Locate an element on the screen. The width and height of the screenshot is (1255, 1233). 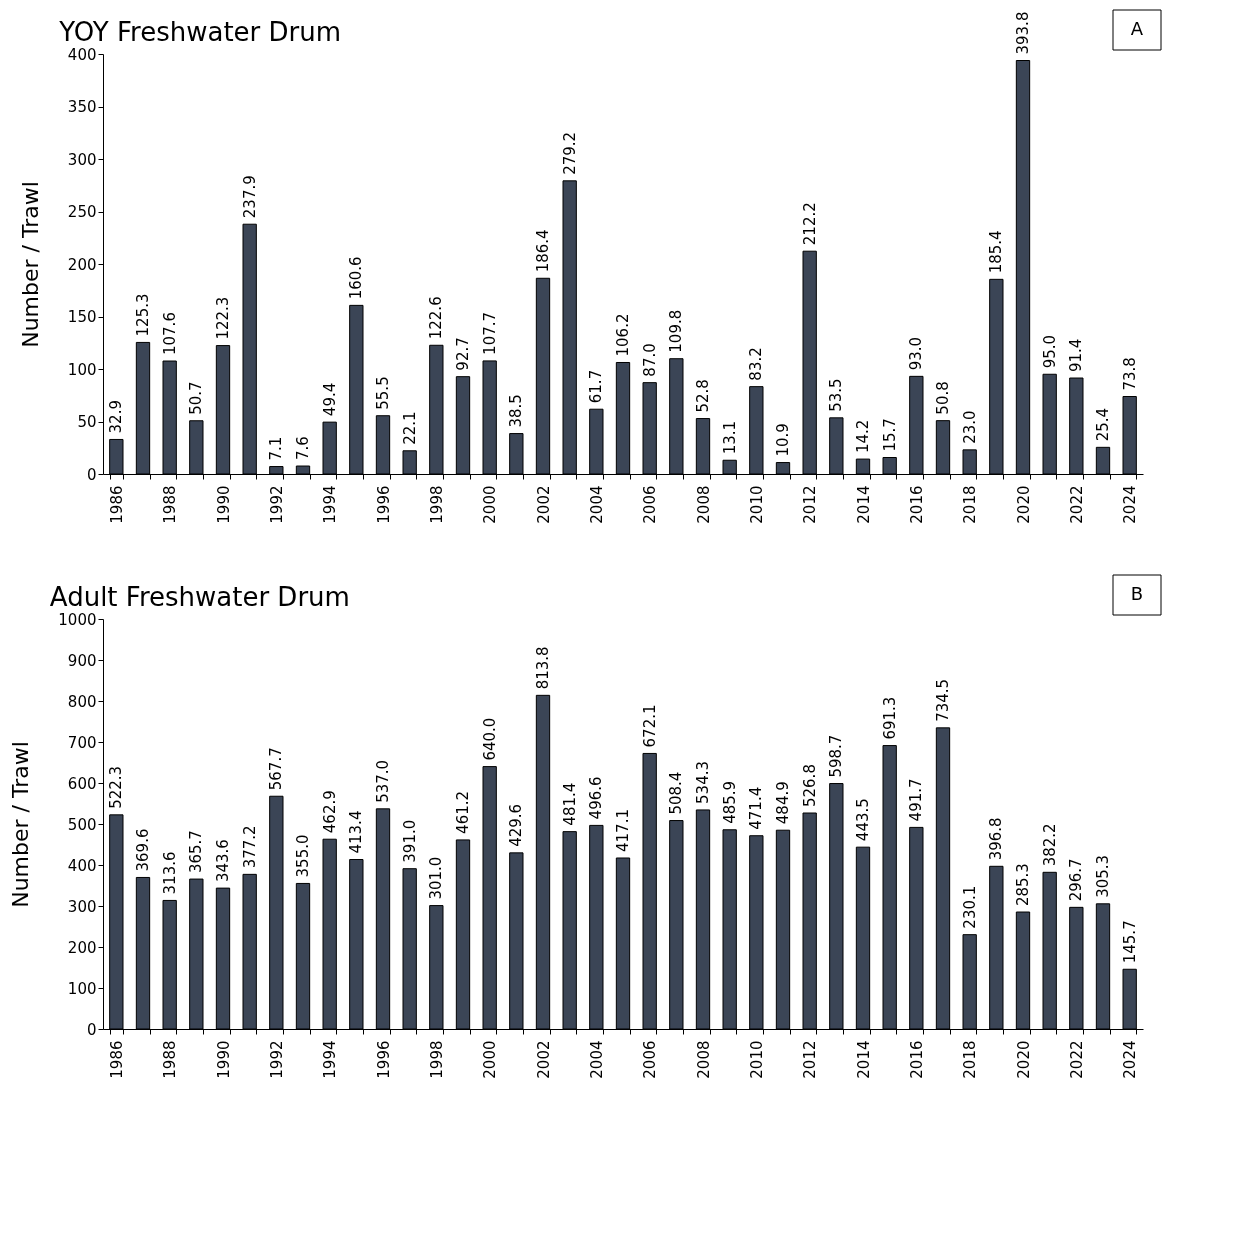
data-label: 122.6 is located at coordinates (436, 318).